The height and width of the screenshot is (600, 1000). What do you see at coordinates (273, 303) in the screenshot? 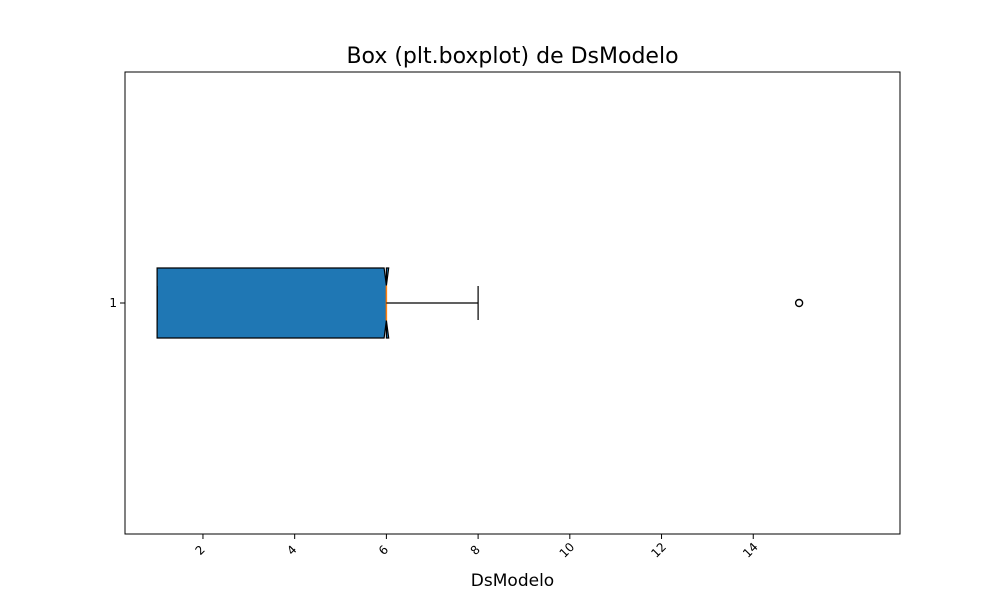
I see `box-body` at bounding box center [273, 303].